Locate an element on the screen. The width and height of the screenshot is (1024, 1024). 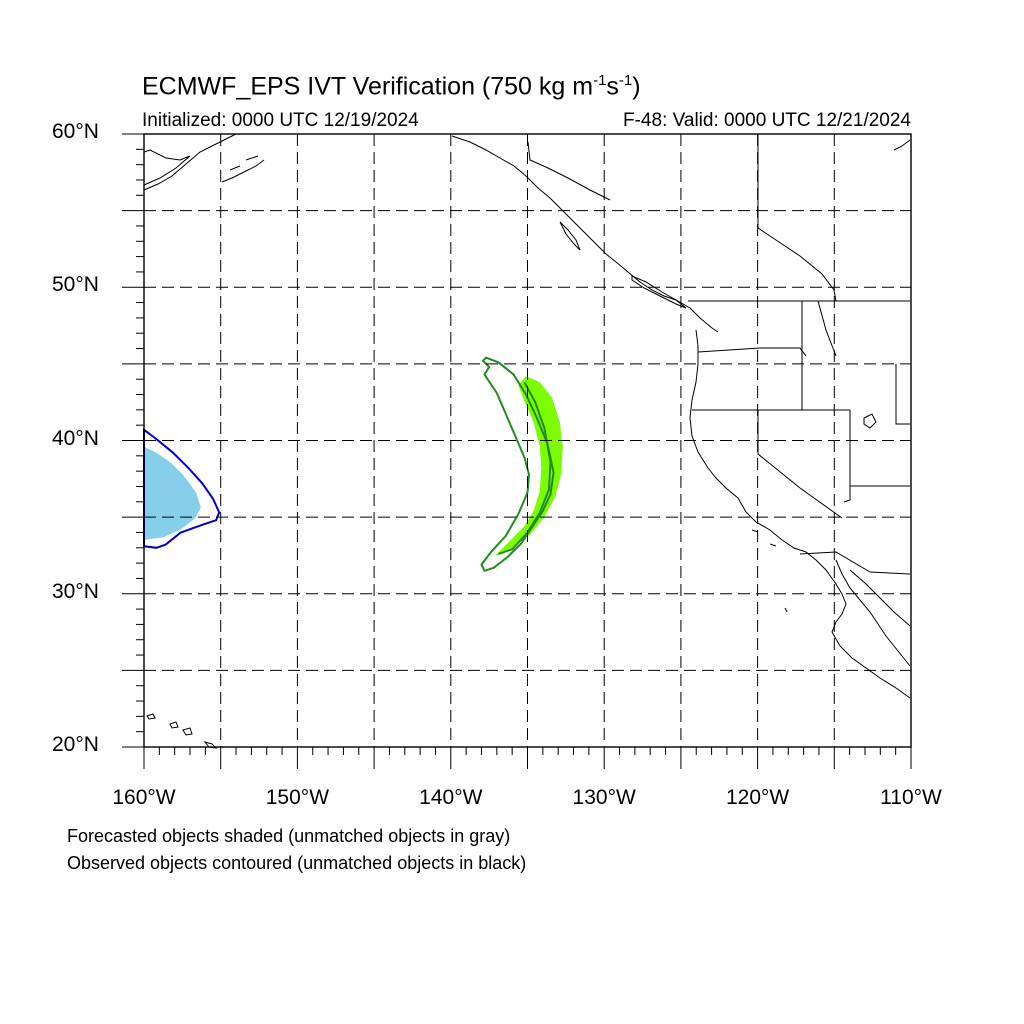
lat-label: 40°N is located at coordinates (75, 438).